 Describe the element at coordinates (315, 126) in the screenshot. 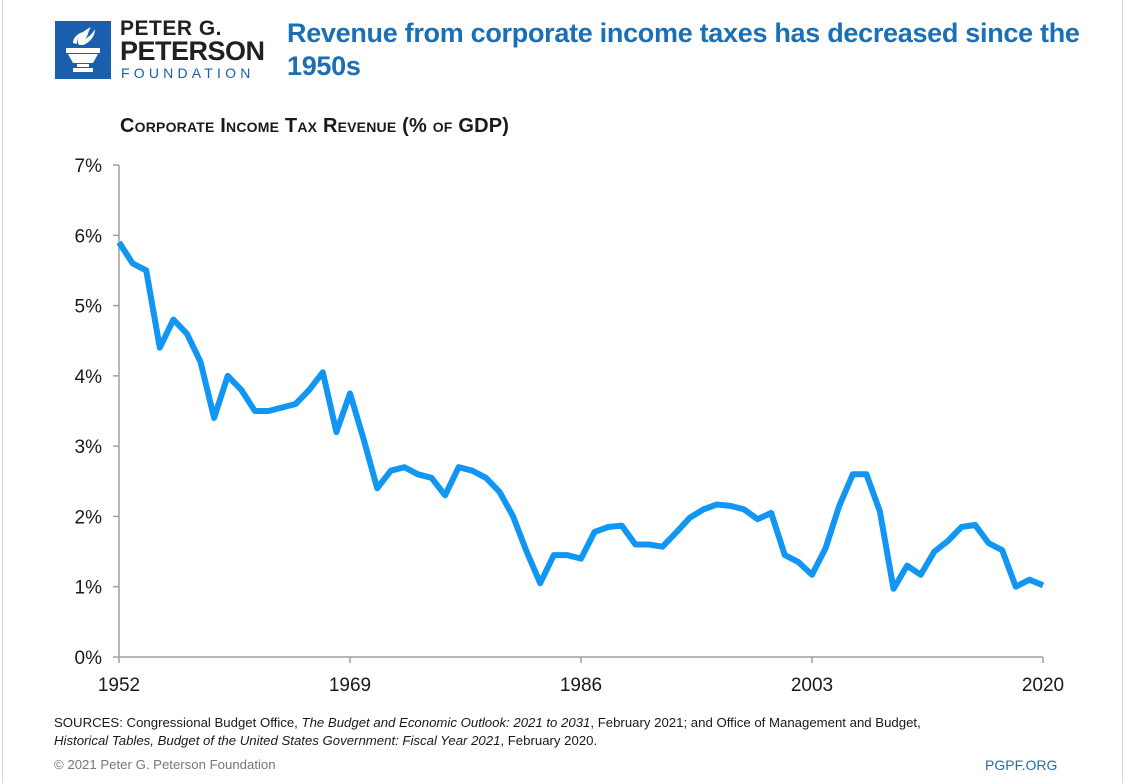

I see `chart-title: Corporate Income Tax Revenue (% of GDP)` at that location.